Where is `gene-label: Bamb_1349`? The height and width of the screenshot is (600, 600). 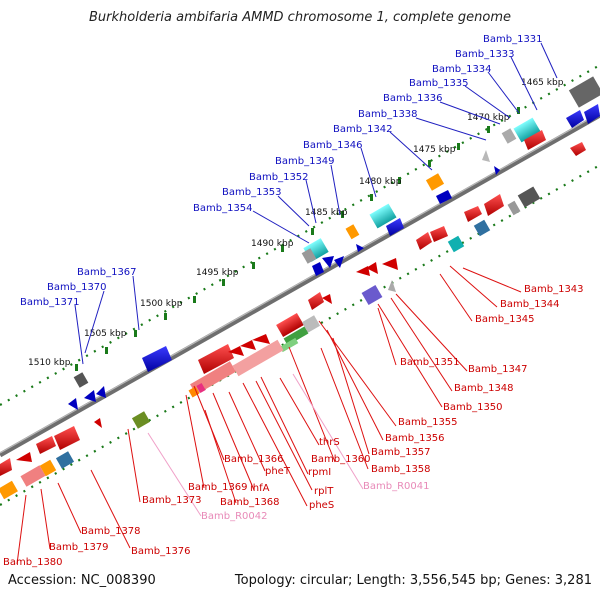
gene-label: Bamb_1349 is located at coordinates (305, 161).